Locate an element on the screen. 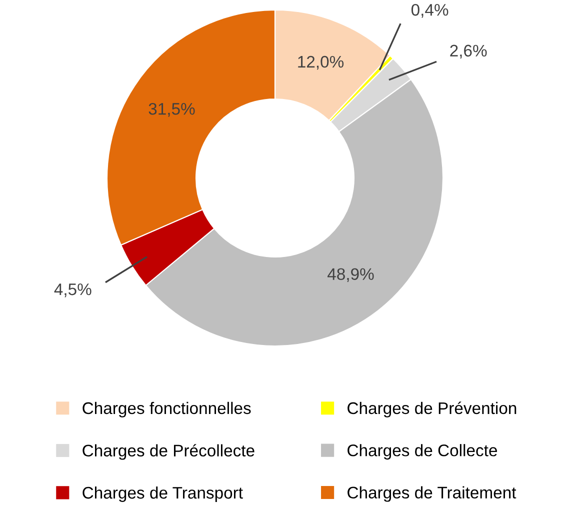 The height and width of the screenshot is (517, 574). legend-label: Charges fonctionnelles is located at coordinates (166, 410).